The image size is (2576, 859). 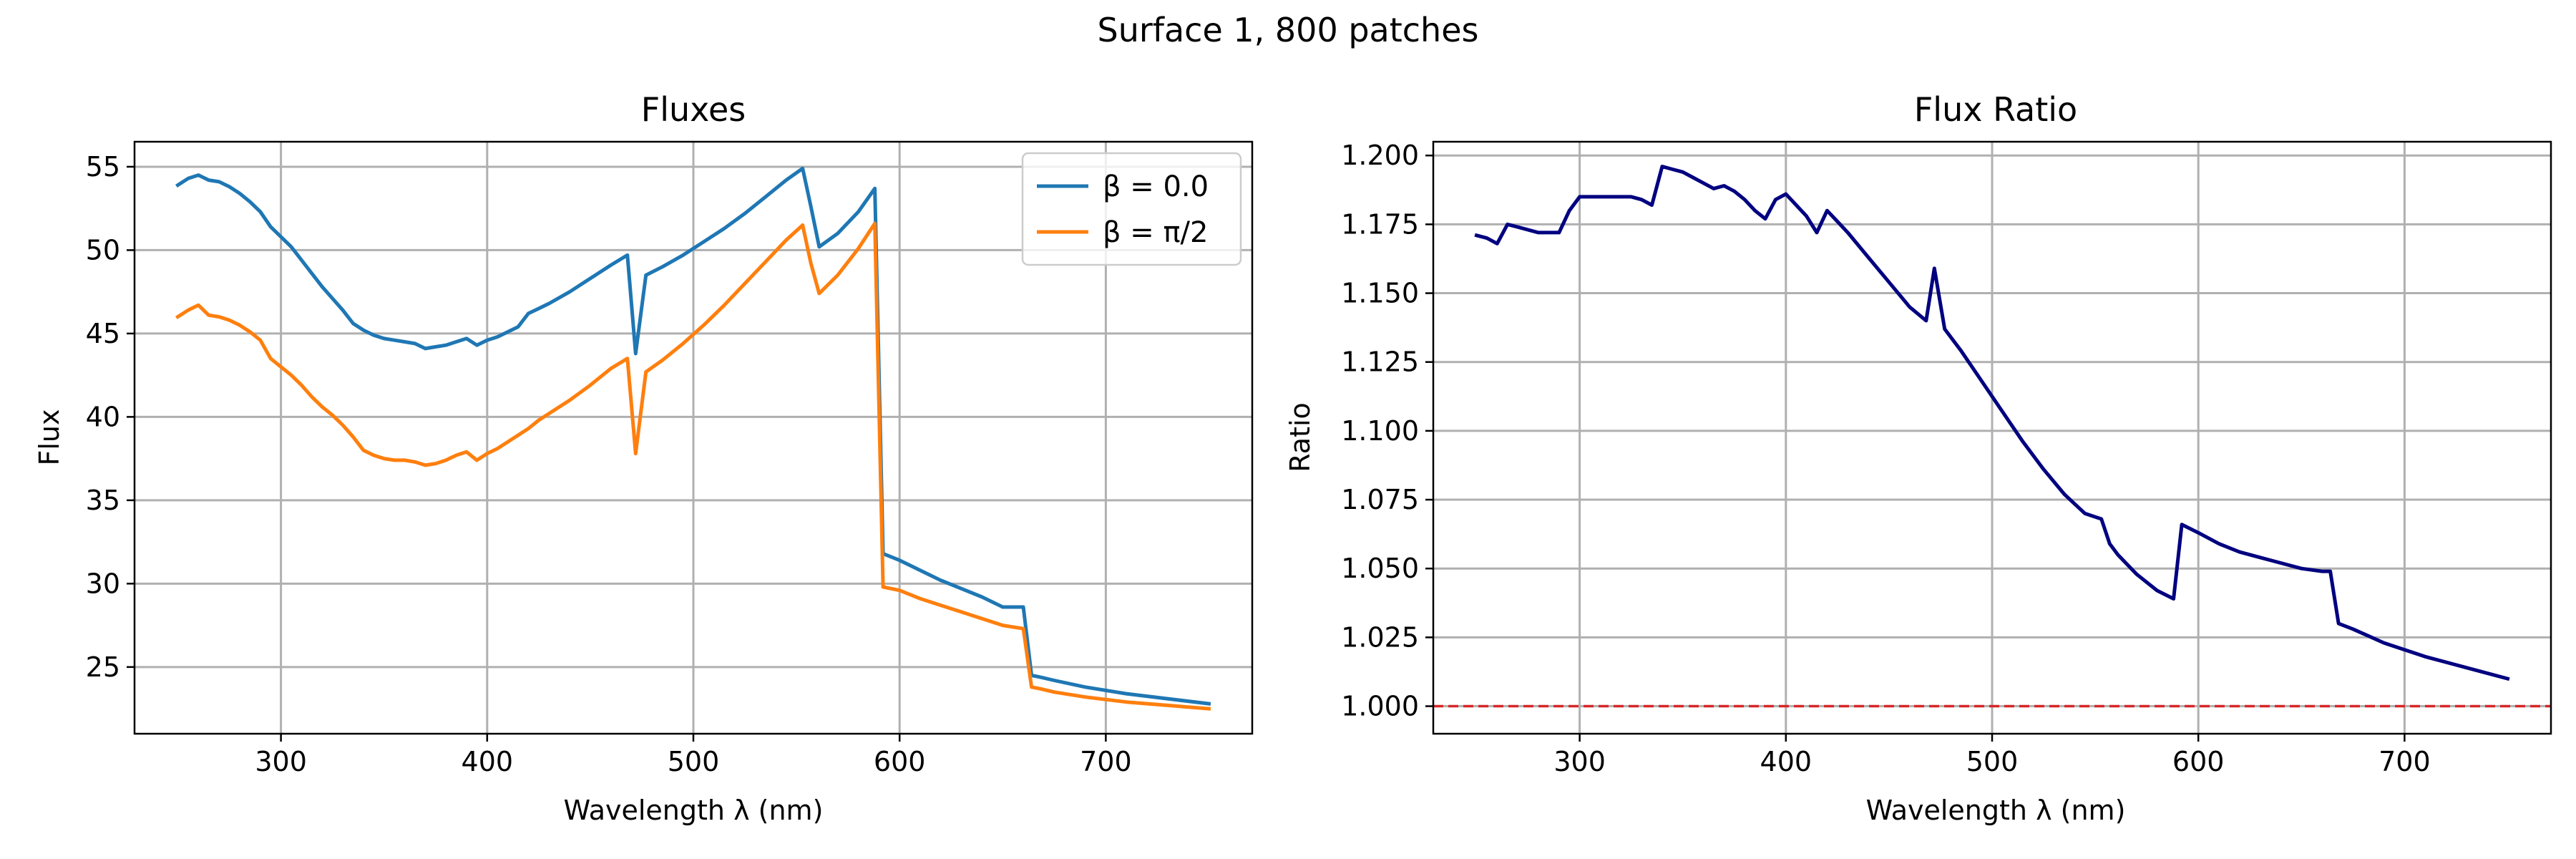 I want to click on fluxes-title: Fluxes, so click(x=693, y=109).